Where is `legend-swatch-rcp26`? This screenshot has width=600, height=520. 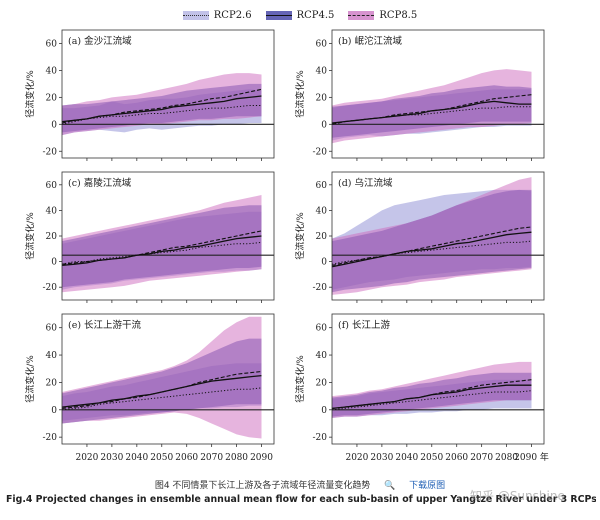 legend-swatch-rcp26 is located at coordinates (195, 15).